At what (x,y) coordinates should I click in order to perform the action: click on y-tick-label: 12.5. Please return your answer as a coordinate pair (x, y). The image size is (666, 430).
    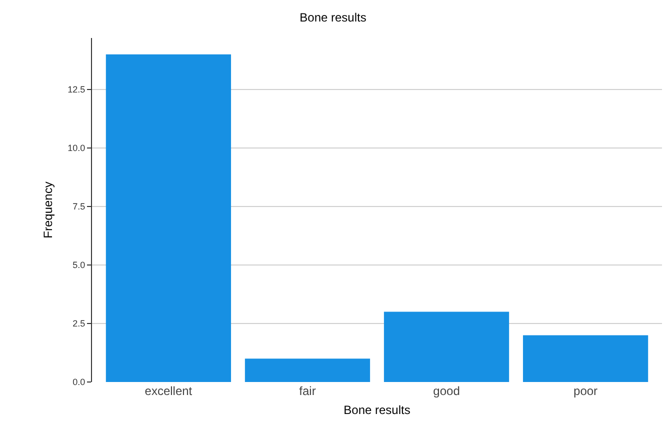
    Looking at the image, I should click on (77, 89).